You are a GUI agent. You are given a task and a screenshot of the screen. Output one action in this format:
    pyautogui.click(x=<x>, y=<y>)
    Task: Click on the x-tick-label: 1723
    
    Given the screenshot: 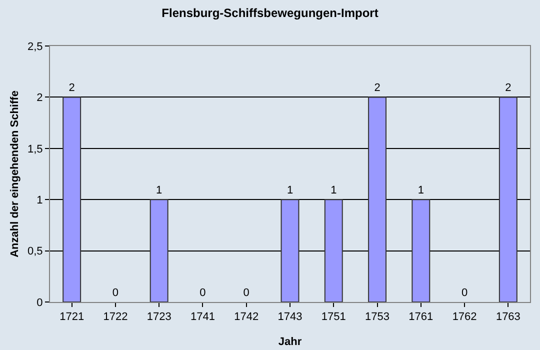 What is the action you would take?
    pyautogui.click(x=159, y=317)
    